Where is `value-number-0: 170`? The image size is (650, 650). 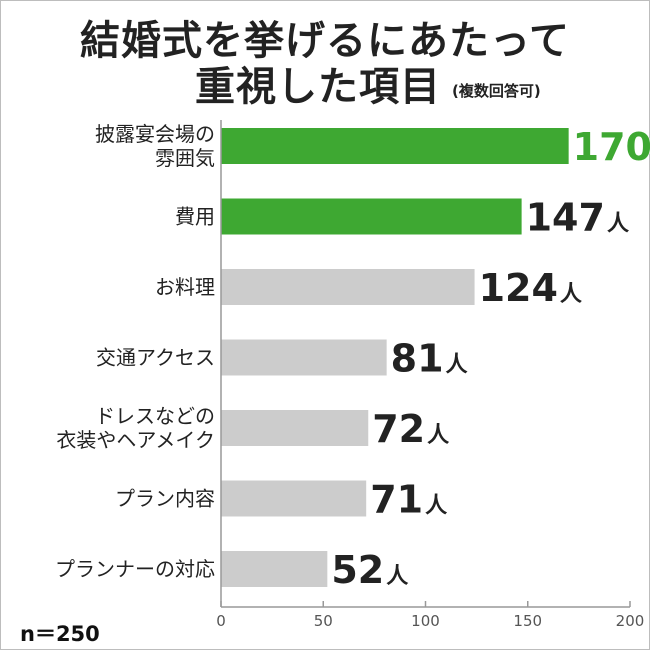
value-number-0: 170 is located at coordinates (611, 147).